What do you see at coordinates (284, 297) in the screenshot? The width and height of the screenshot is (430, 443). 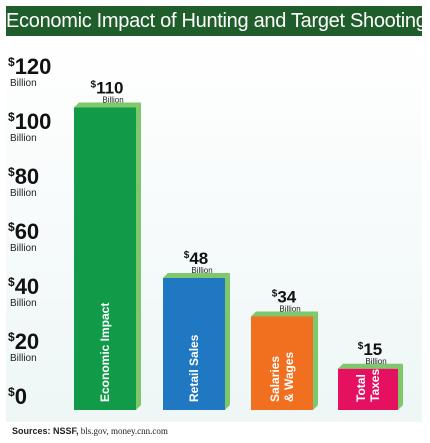 I see `bar-value-label: $34` at bounding box center [284, 297].